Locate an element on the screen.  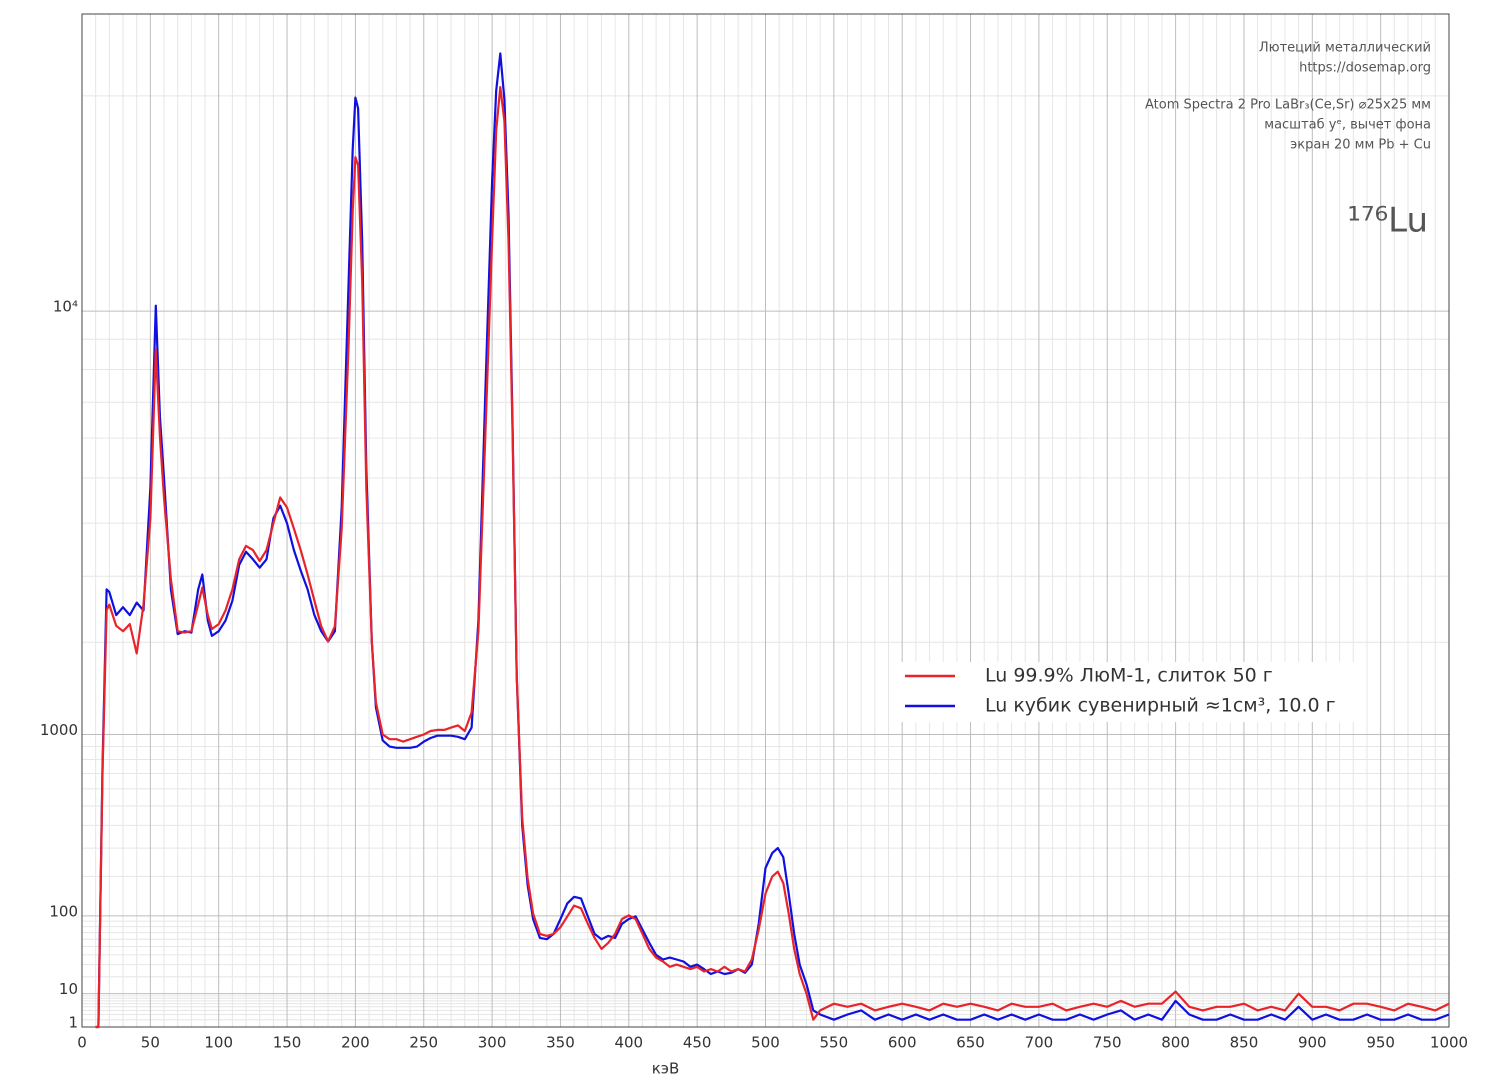
x-tick-label: 200 is located at coordinates (355, 1043).